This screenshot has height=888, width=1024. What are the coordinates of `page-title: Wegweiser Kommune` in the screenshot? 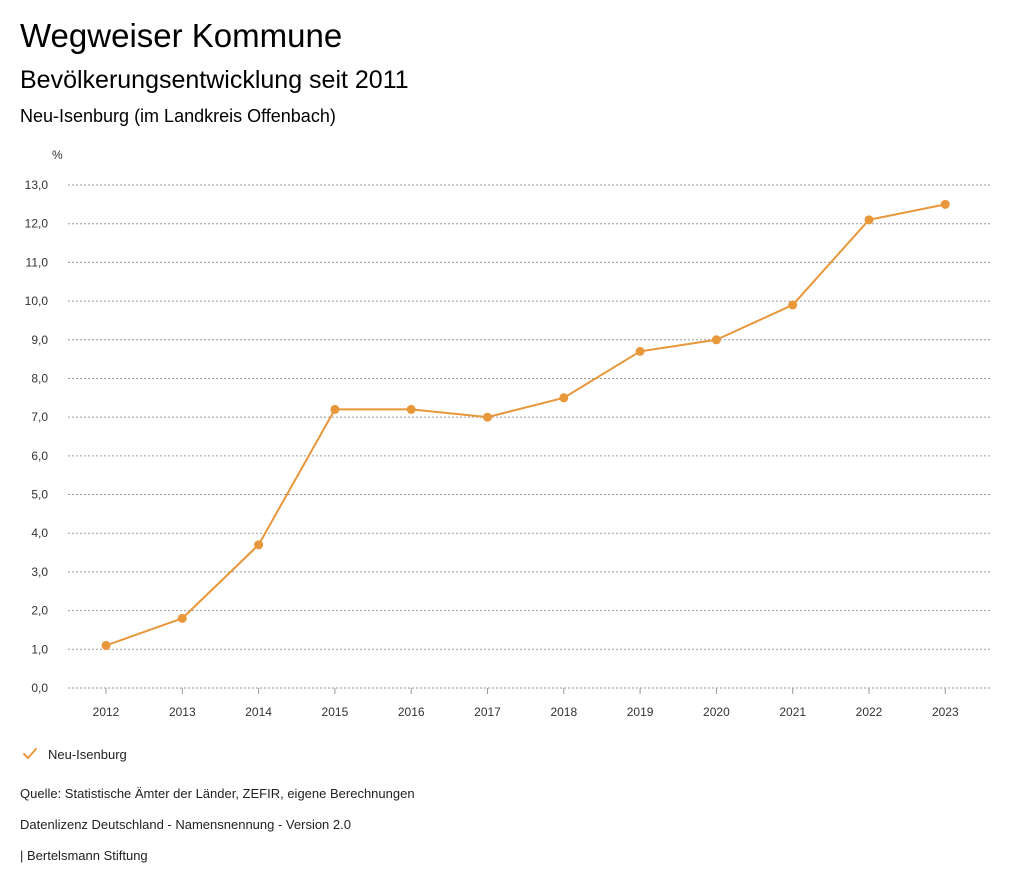 It's located at (181, 35).